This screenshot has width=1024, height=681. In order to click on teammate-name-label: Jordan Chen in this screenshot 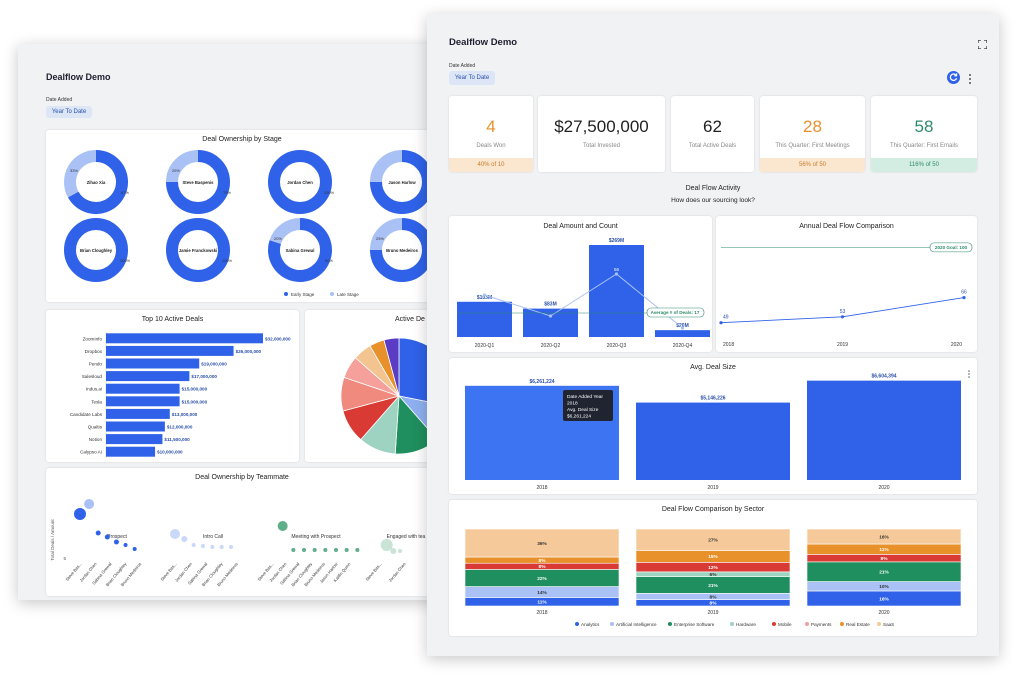, I will do `click(398, 572)`.